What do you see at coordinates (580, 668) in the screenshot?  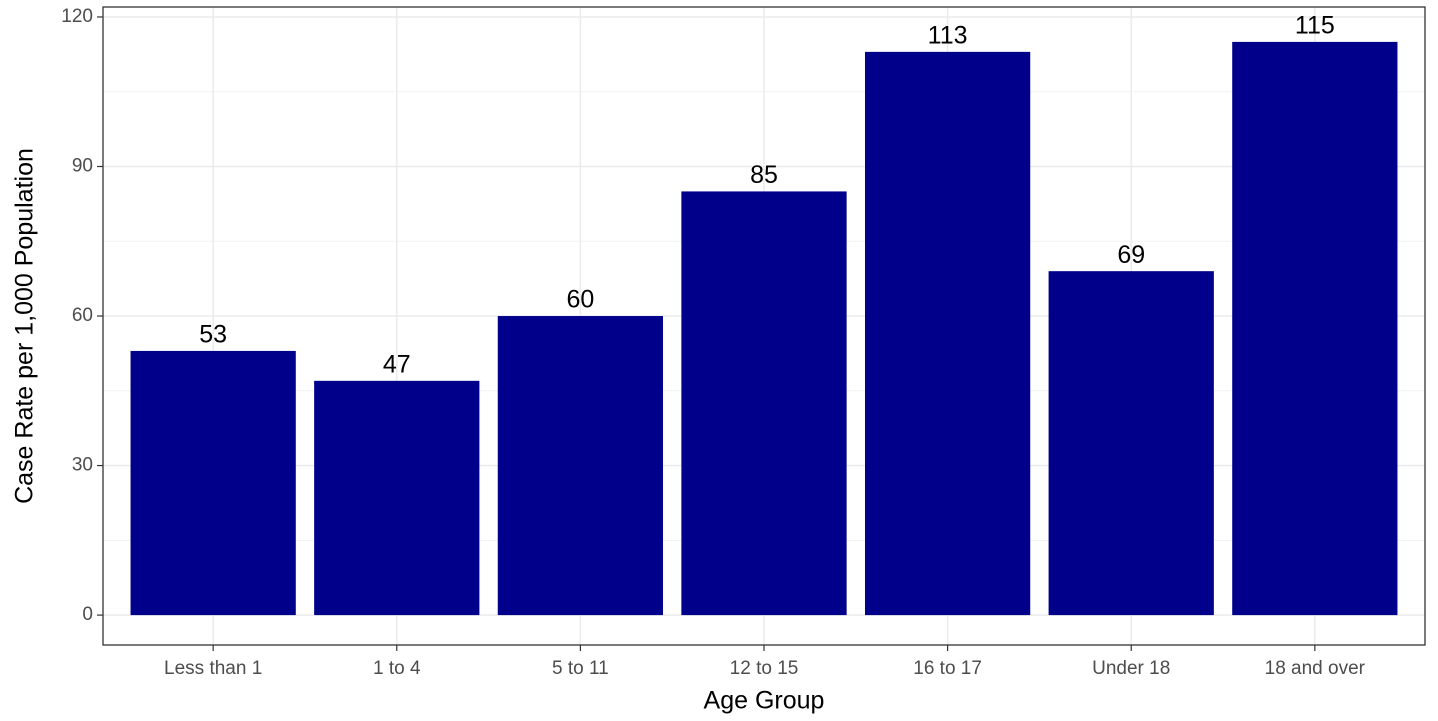 I see `x-tick-label: 5 to 11` at bounding box center [580, 668].